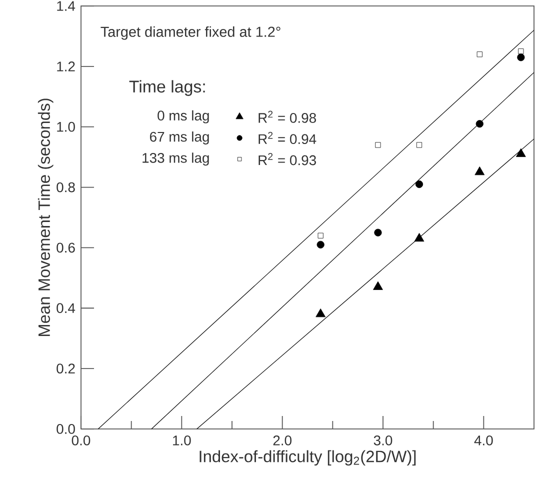 The width and height of the screenshot is (536, 487). I want to click on y-tick-label: 1.0, so click(66, 127).